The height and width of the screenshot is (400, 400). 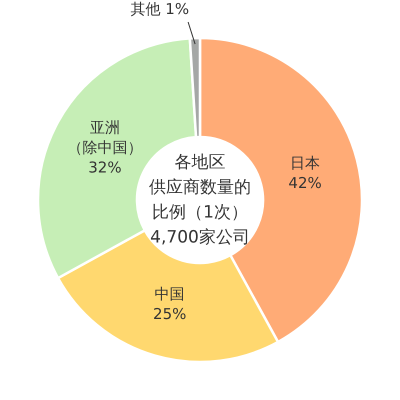 I want to click on slice-label: 亚洲（除中国）, so click(x=104, y=137).